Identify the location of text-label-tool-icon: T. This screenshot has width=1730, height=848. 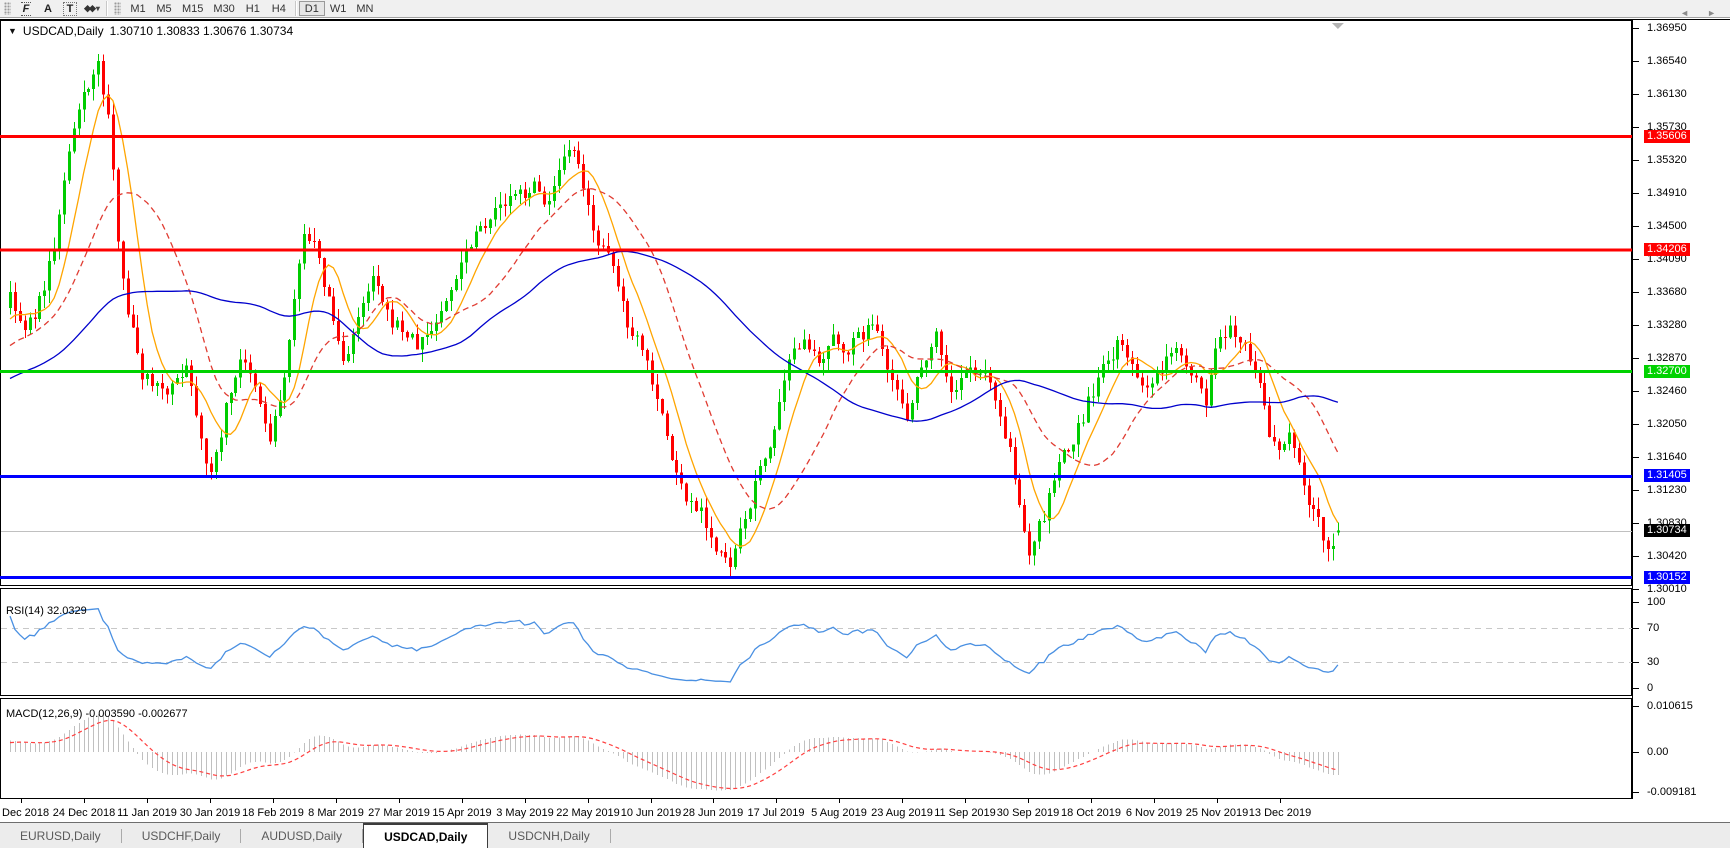
(70, 8).